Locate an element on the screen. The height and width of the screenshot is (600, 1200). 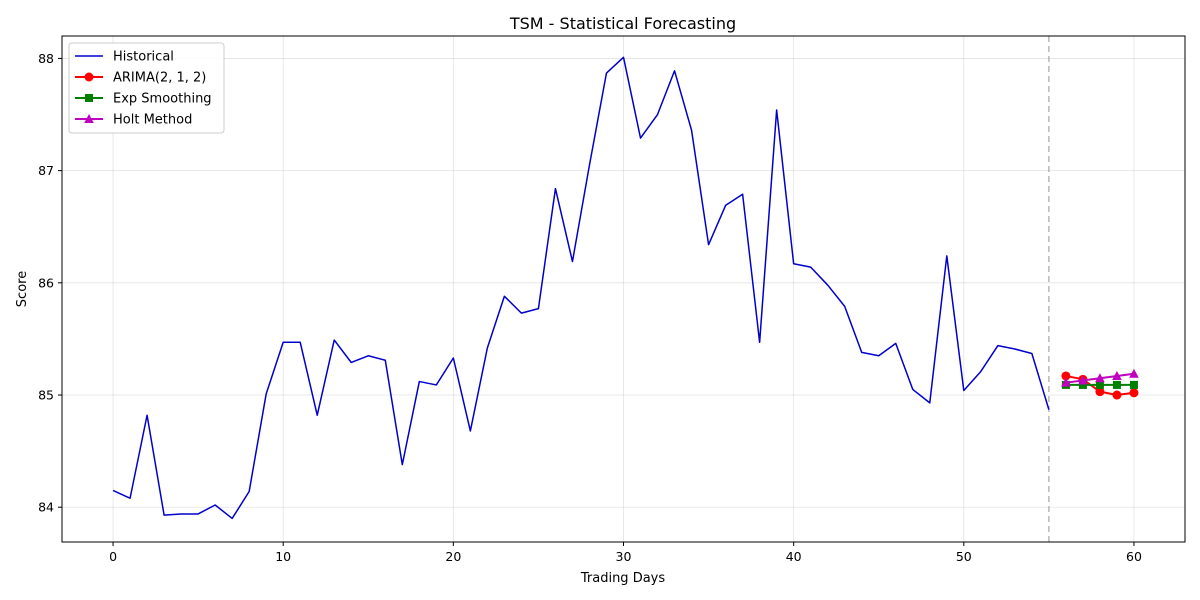
x-axis-label: Trading Days is located at coordinates (622, 578).